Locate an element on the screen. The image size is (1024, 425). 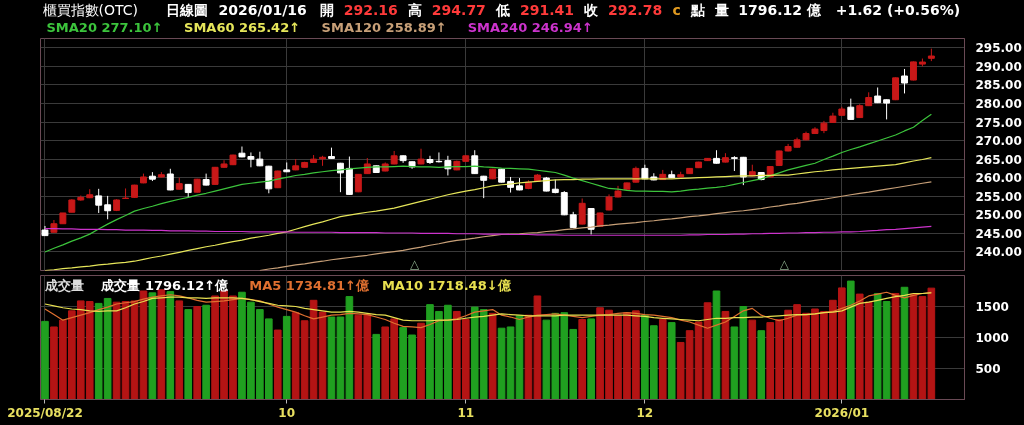
x-tick-label: 10 is located at coordinates (287, 412).